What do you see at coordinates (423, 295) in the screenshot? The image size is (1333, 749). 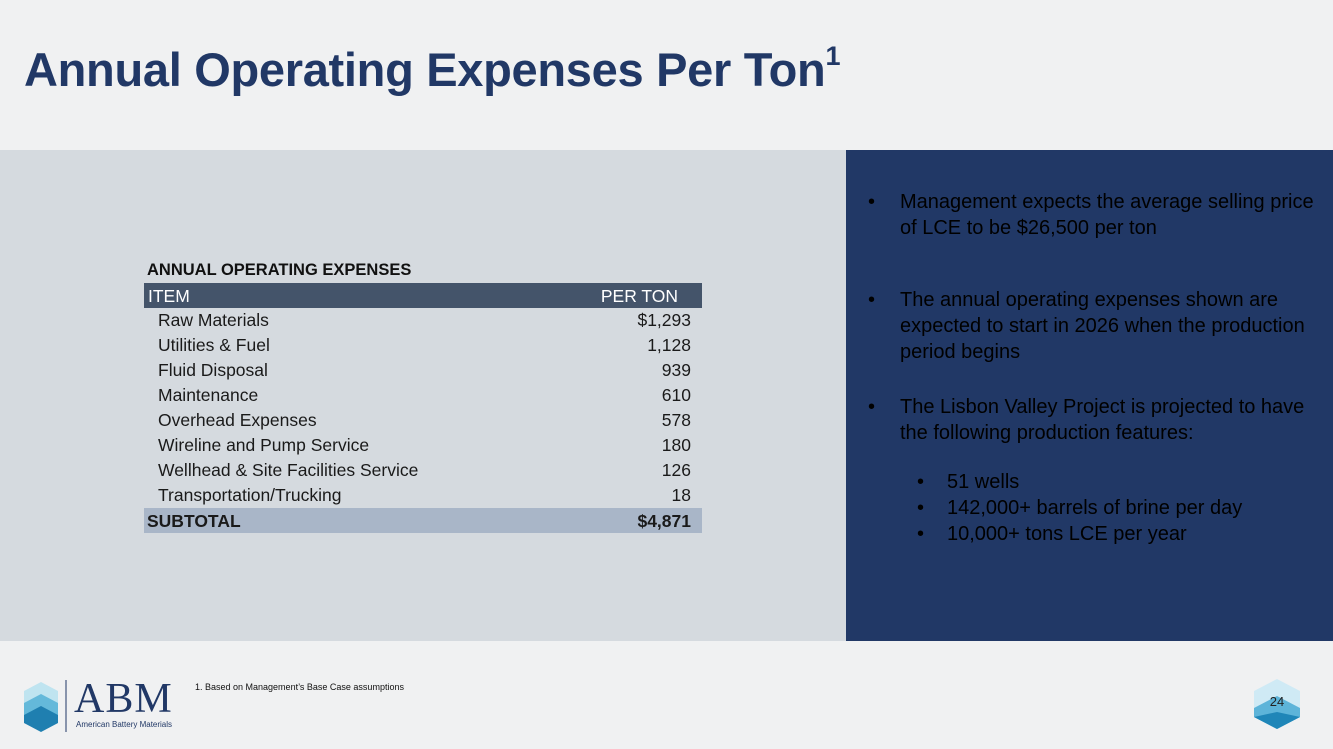 I see `table-header-row: ITEM PER TON` at bounding box center [423, 295].